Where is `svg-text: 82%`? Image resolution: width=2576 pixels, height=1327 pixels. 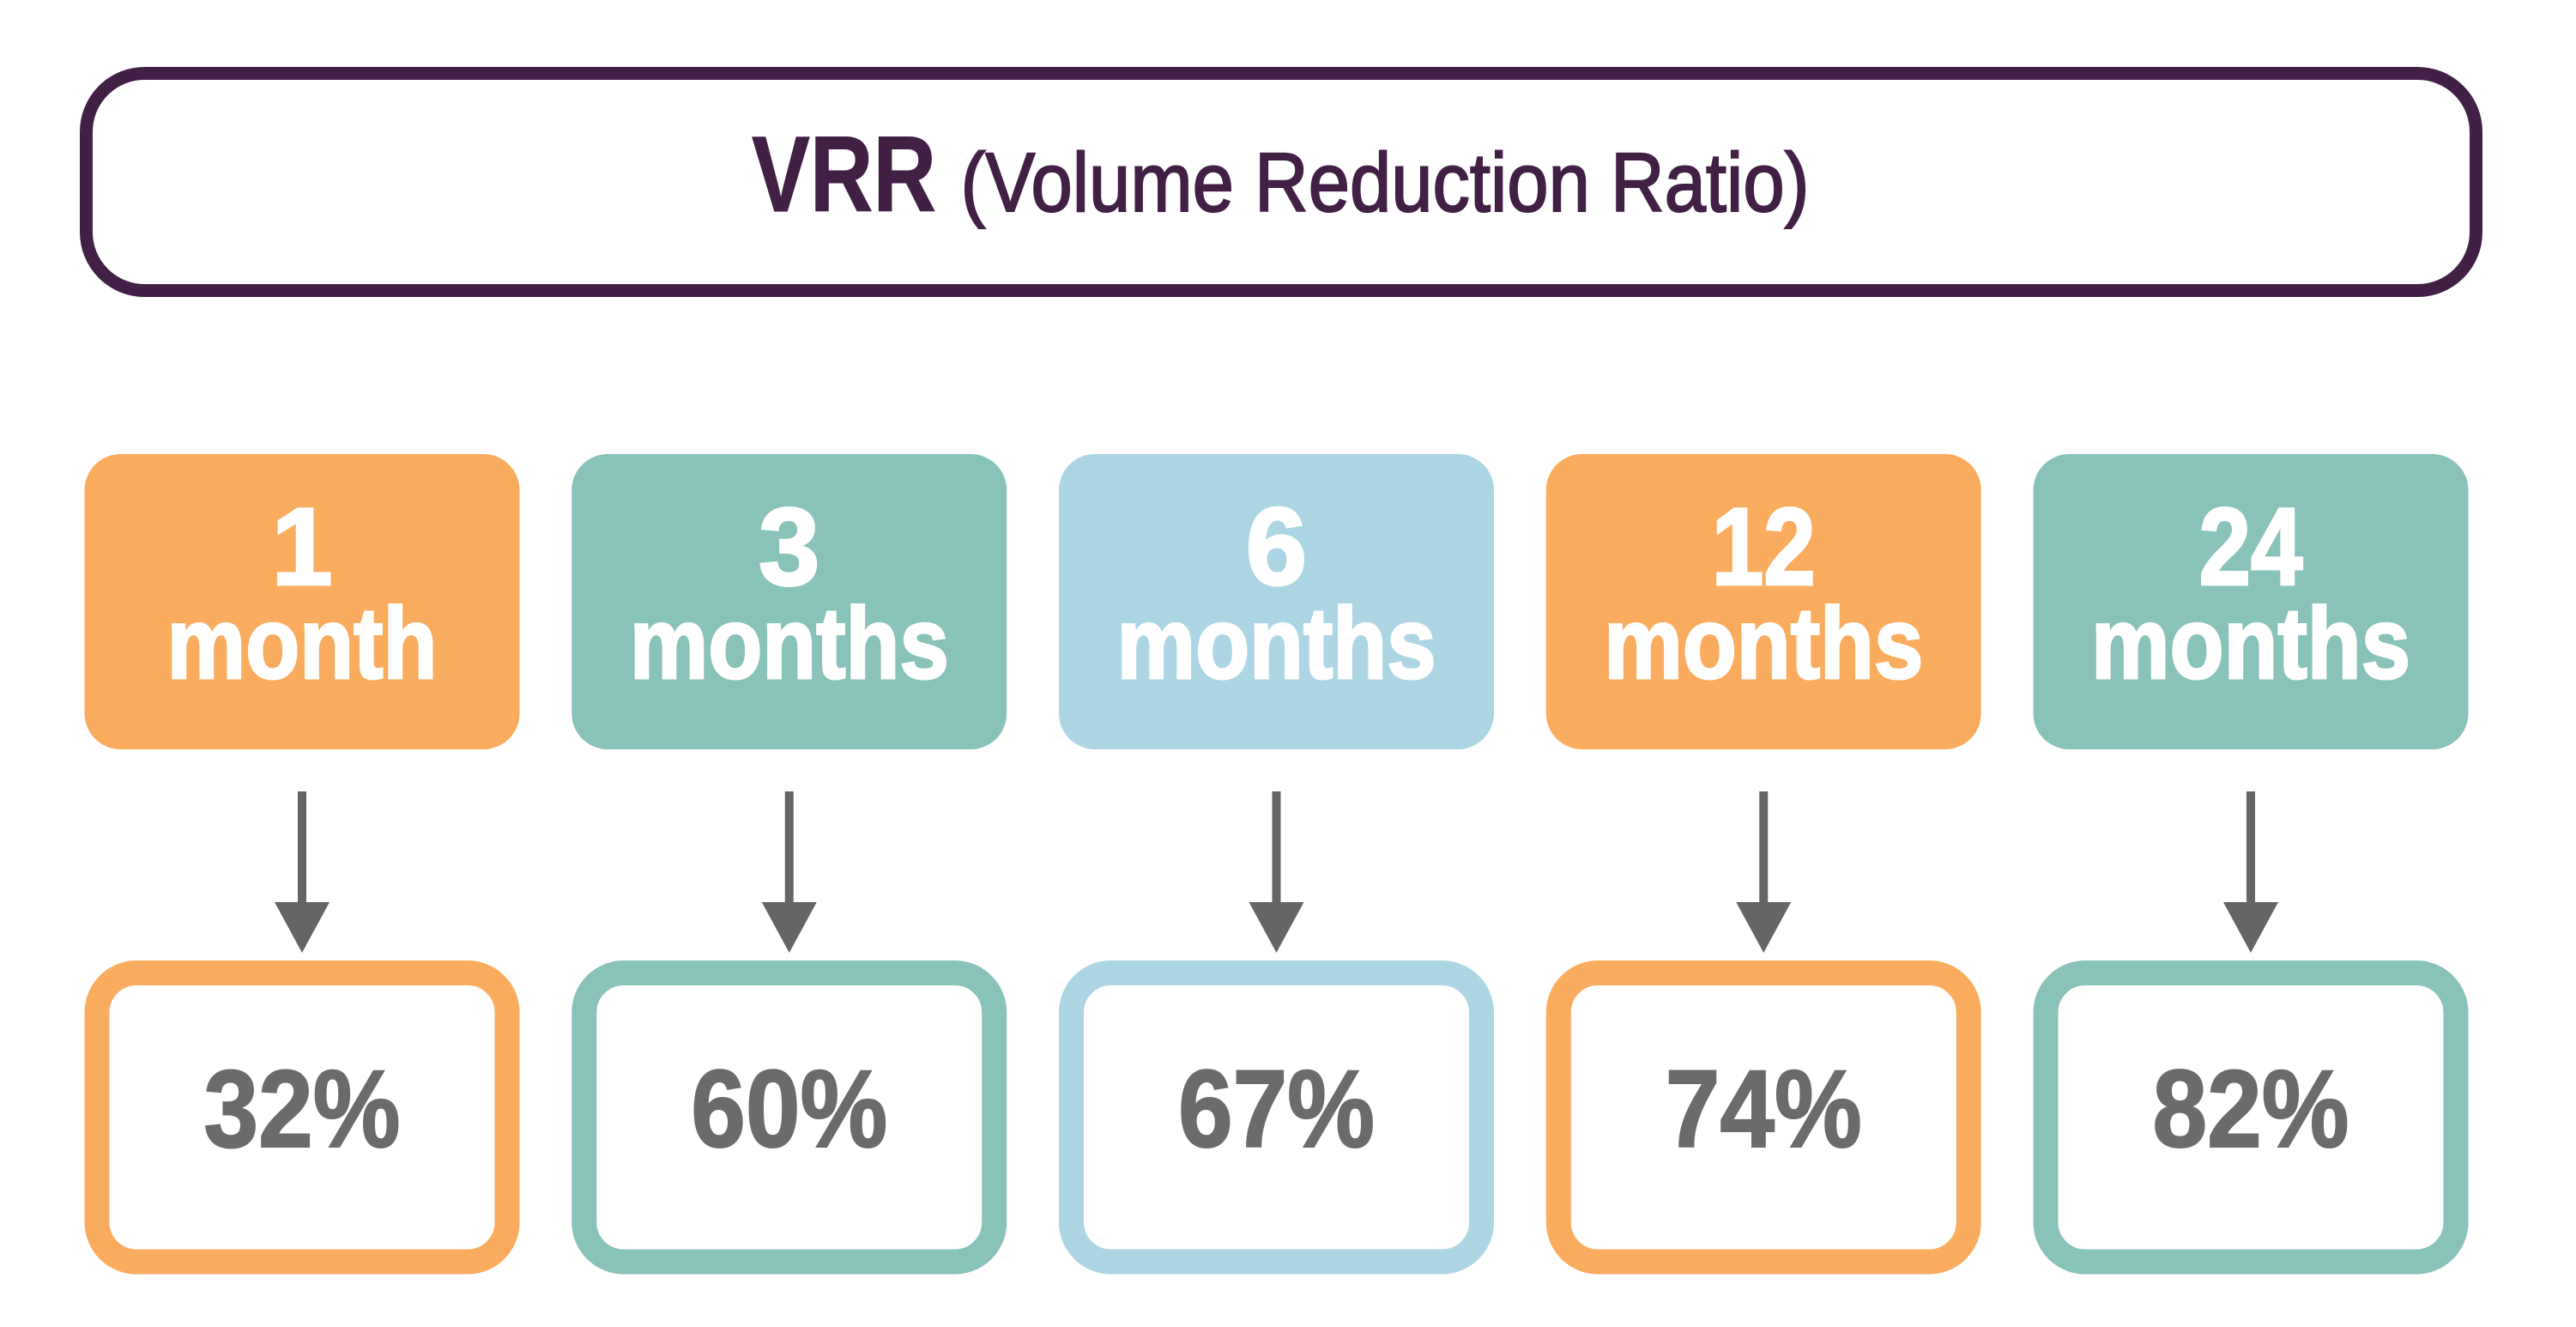
svg-text: 82% is located at coordinates (2251, 1109).